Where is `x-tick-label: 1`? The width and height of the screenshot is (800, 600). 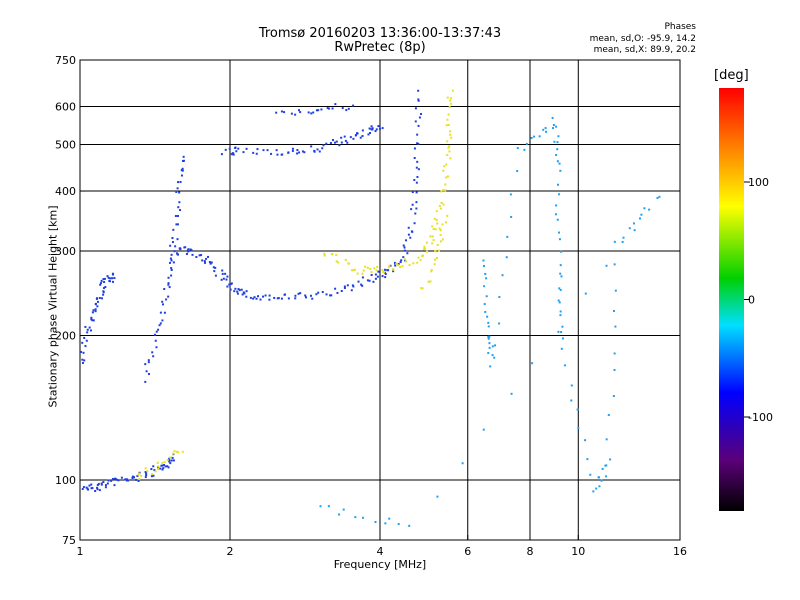
x-tick-label: 1 is located at coordinates (80, 551).